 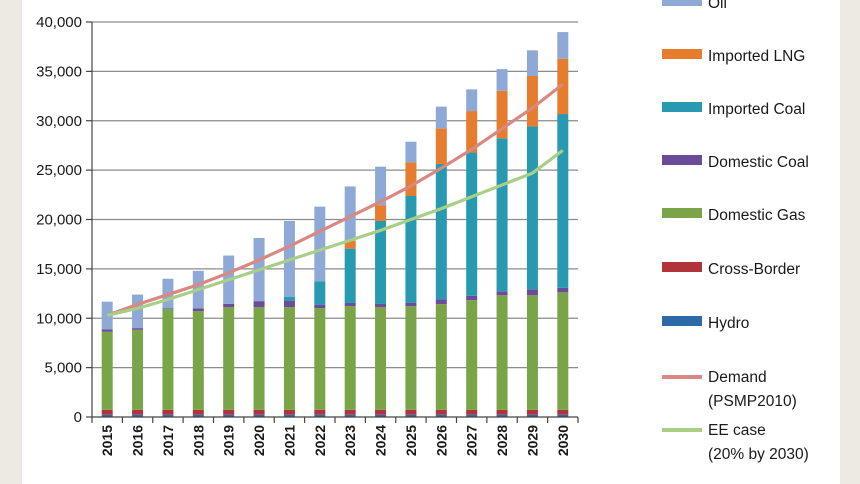 What do you see at coordinates (758, 162) in the screenshot?
I see `legend-label-domestic-coal: Domestic Coal` at bounding box center [758, 162].